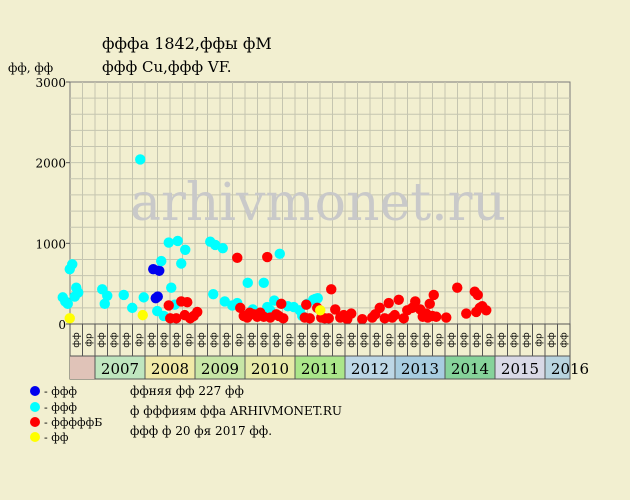  Describe the element at coordinates (62, 325) in the screenshot. I see `y-tick-label: 0` at that location.